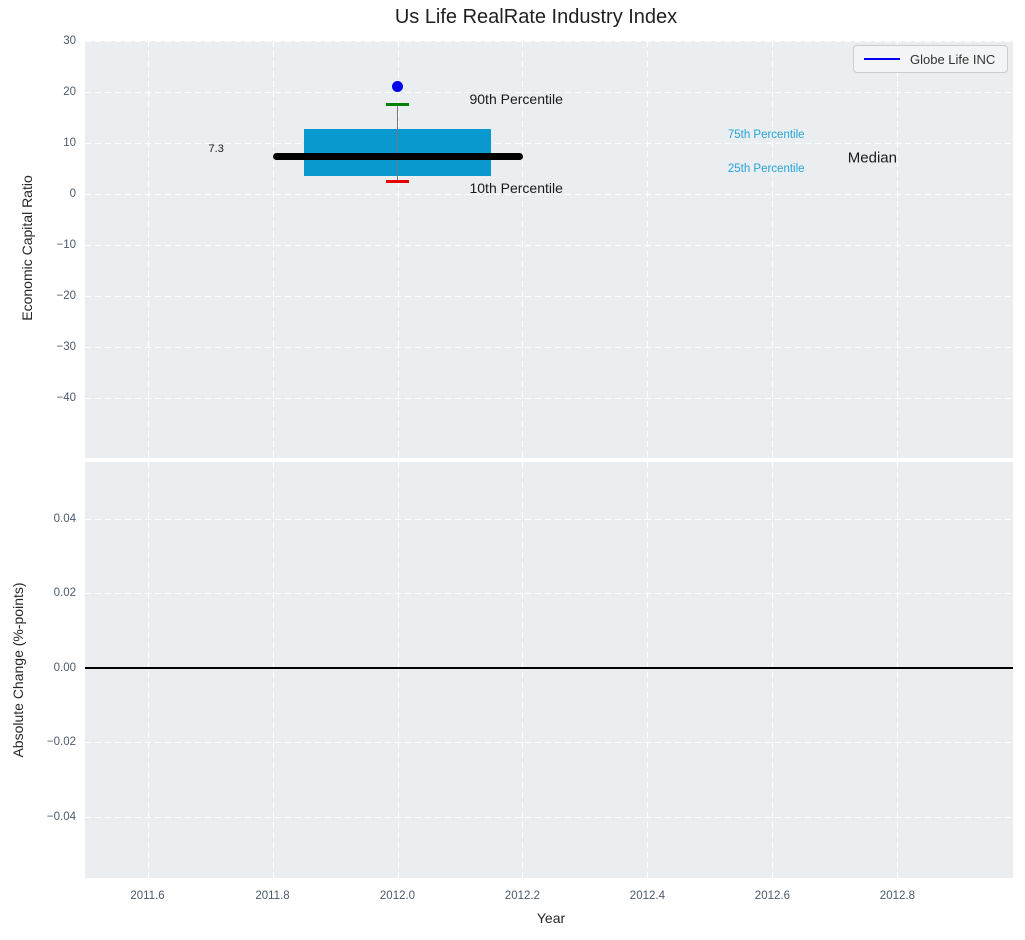 This screenshot has width=1025, height=940. I want to click on y-axis-label-top: Economic Capital Ratio, so click(27, 248).